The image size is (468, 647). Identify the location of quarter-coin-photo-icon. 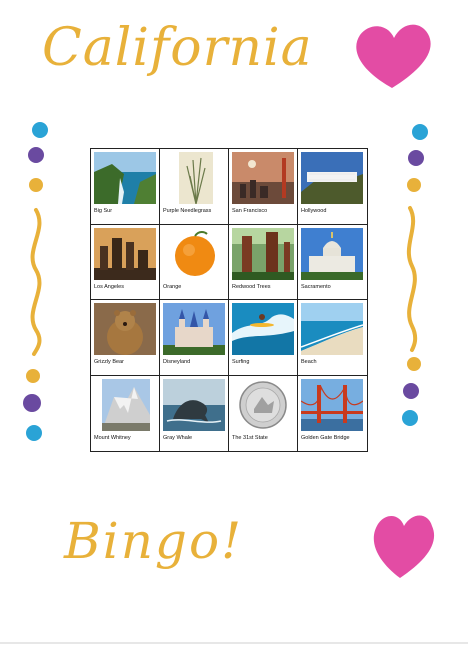
(263, 404).